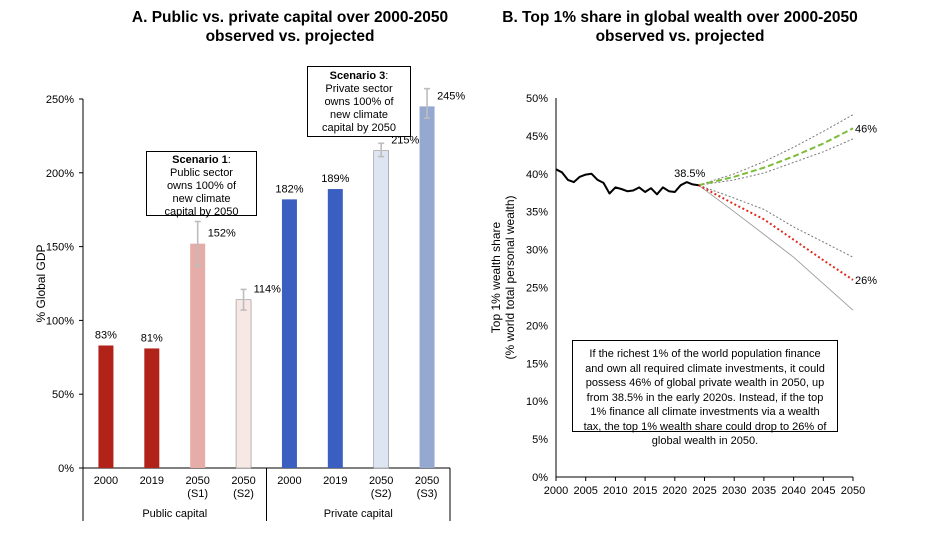 The image size is (941, 537). Describe the element at coordinates (60, 248) in the screenshot. I see `y-tick-label: 150%` at that location.